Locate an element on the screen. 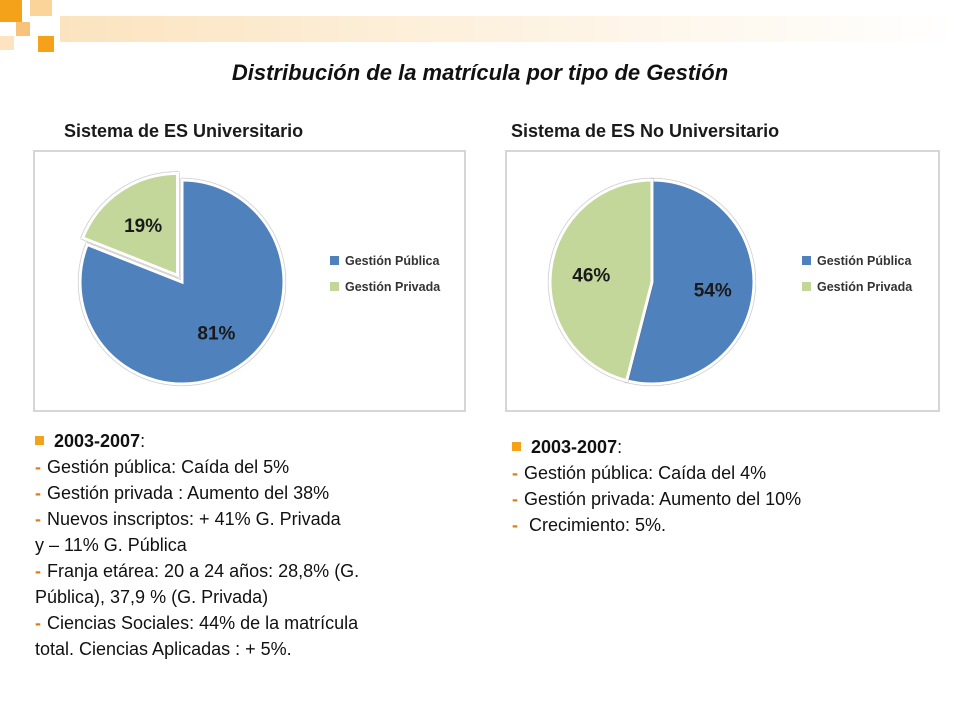 The width and height of the screenshot is (960, 720). right-notes-header: 2003-2007: is located at coordinates (722, 447).